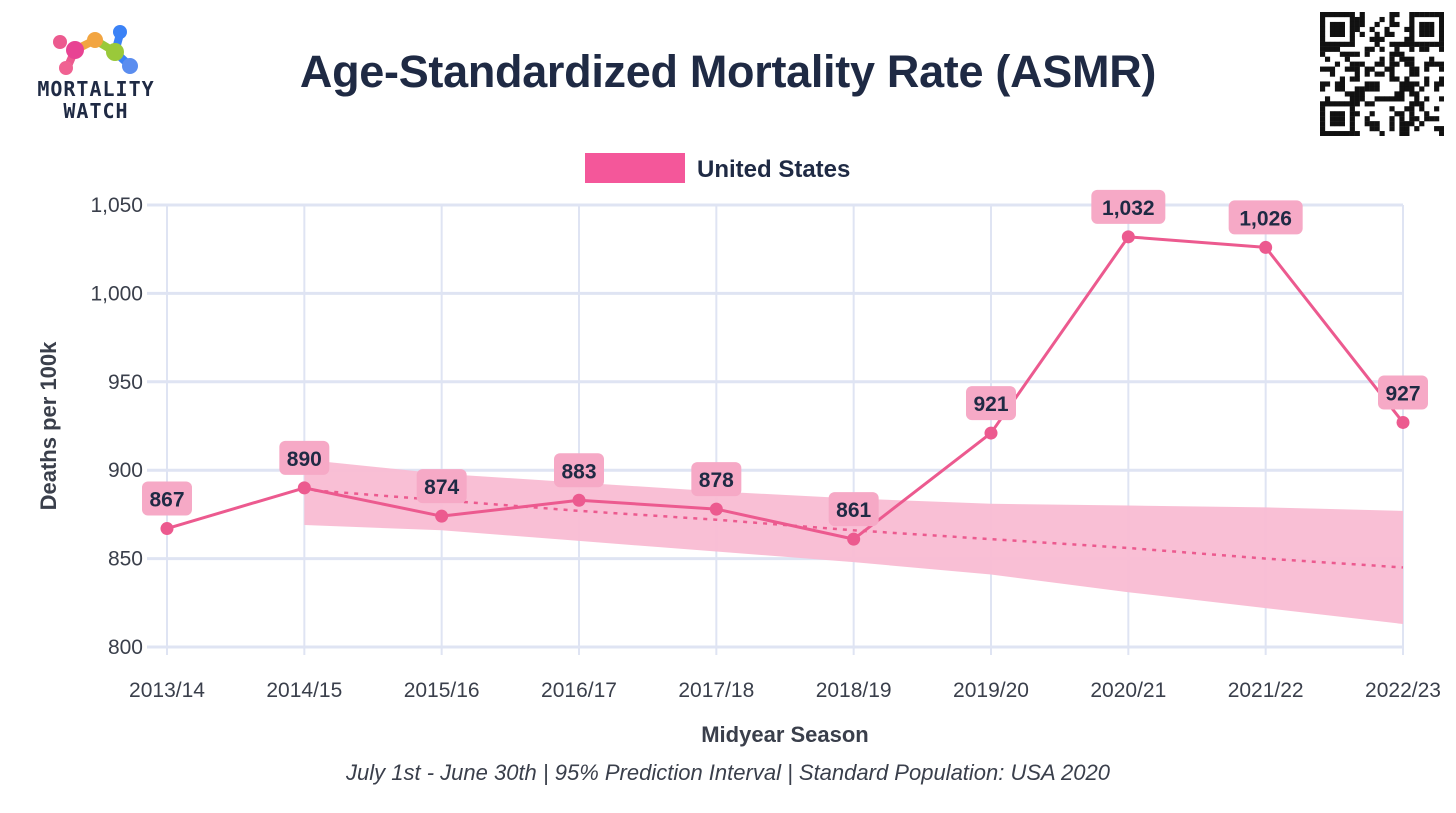 The width and height of the screenshot is (1456, 813). Describe the element at coordinates (1382, 74) in the screenshot. I see `qr-code-icon` at that location.